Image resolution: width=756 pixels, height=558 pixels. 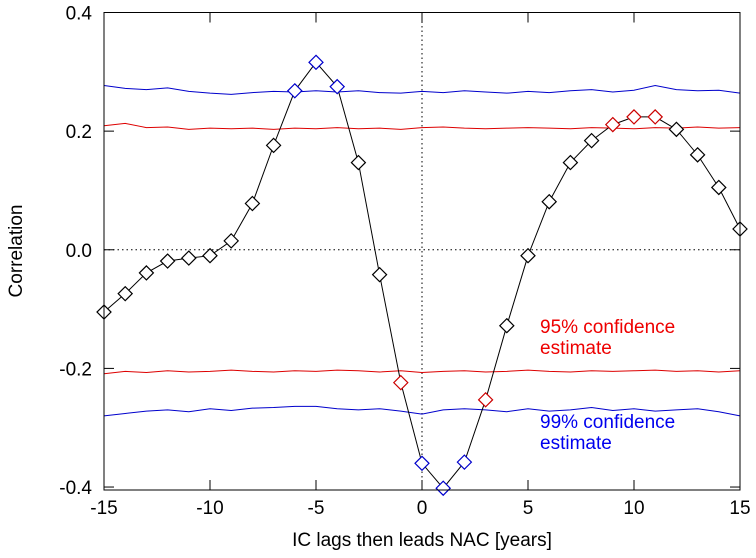 I want to click on y-tick-label: 0.2, so click(x=79, y=132).